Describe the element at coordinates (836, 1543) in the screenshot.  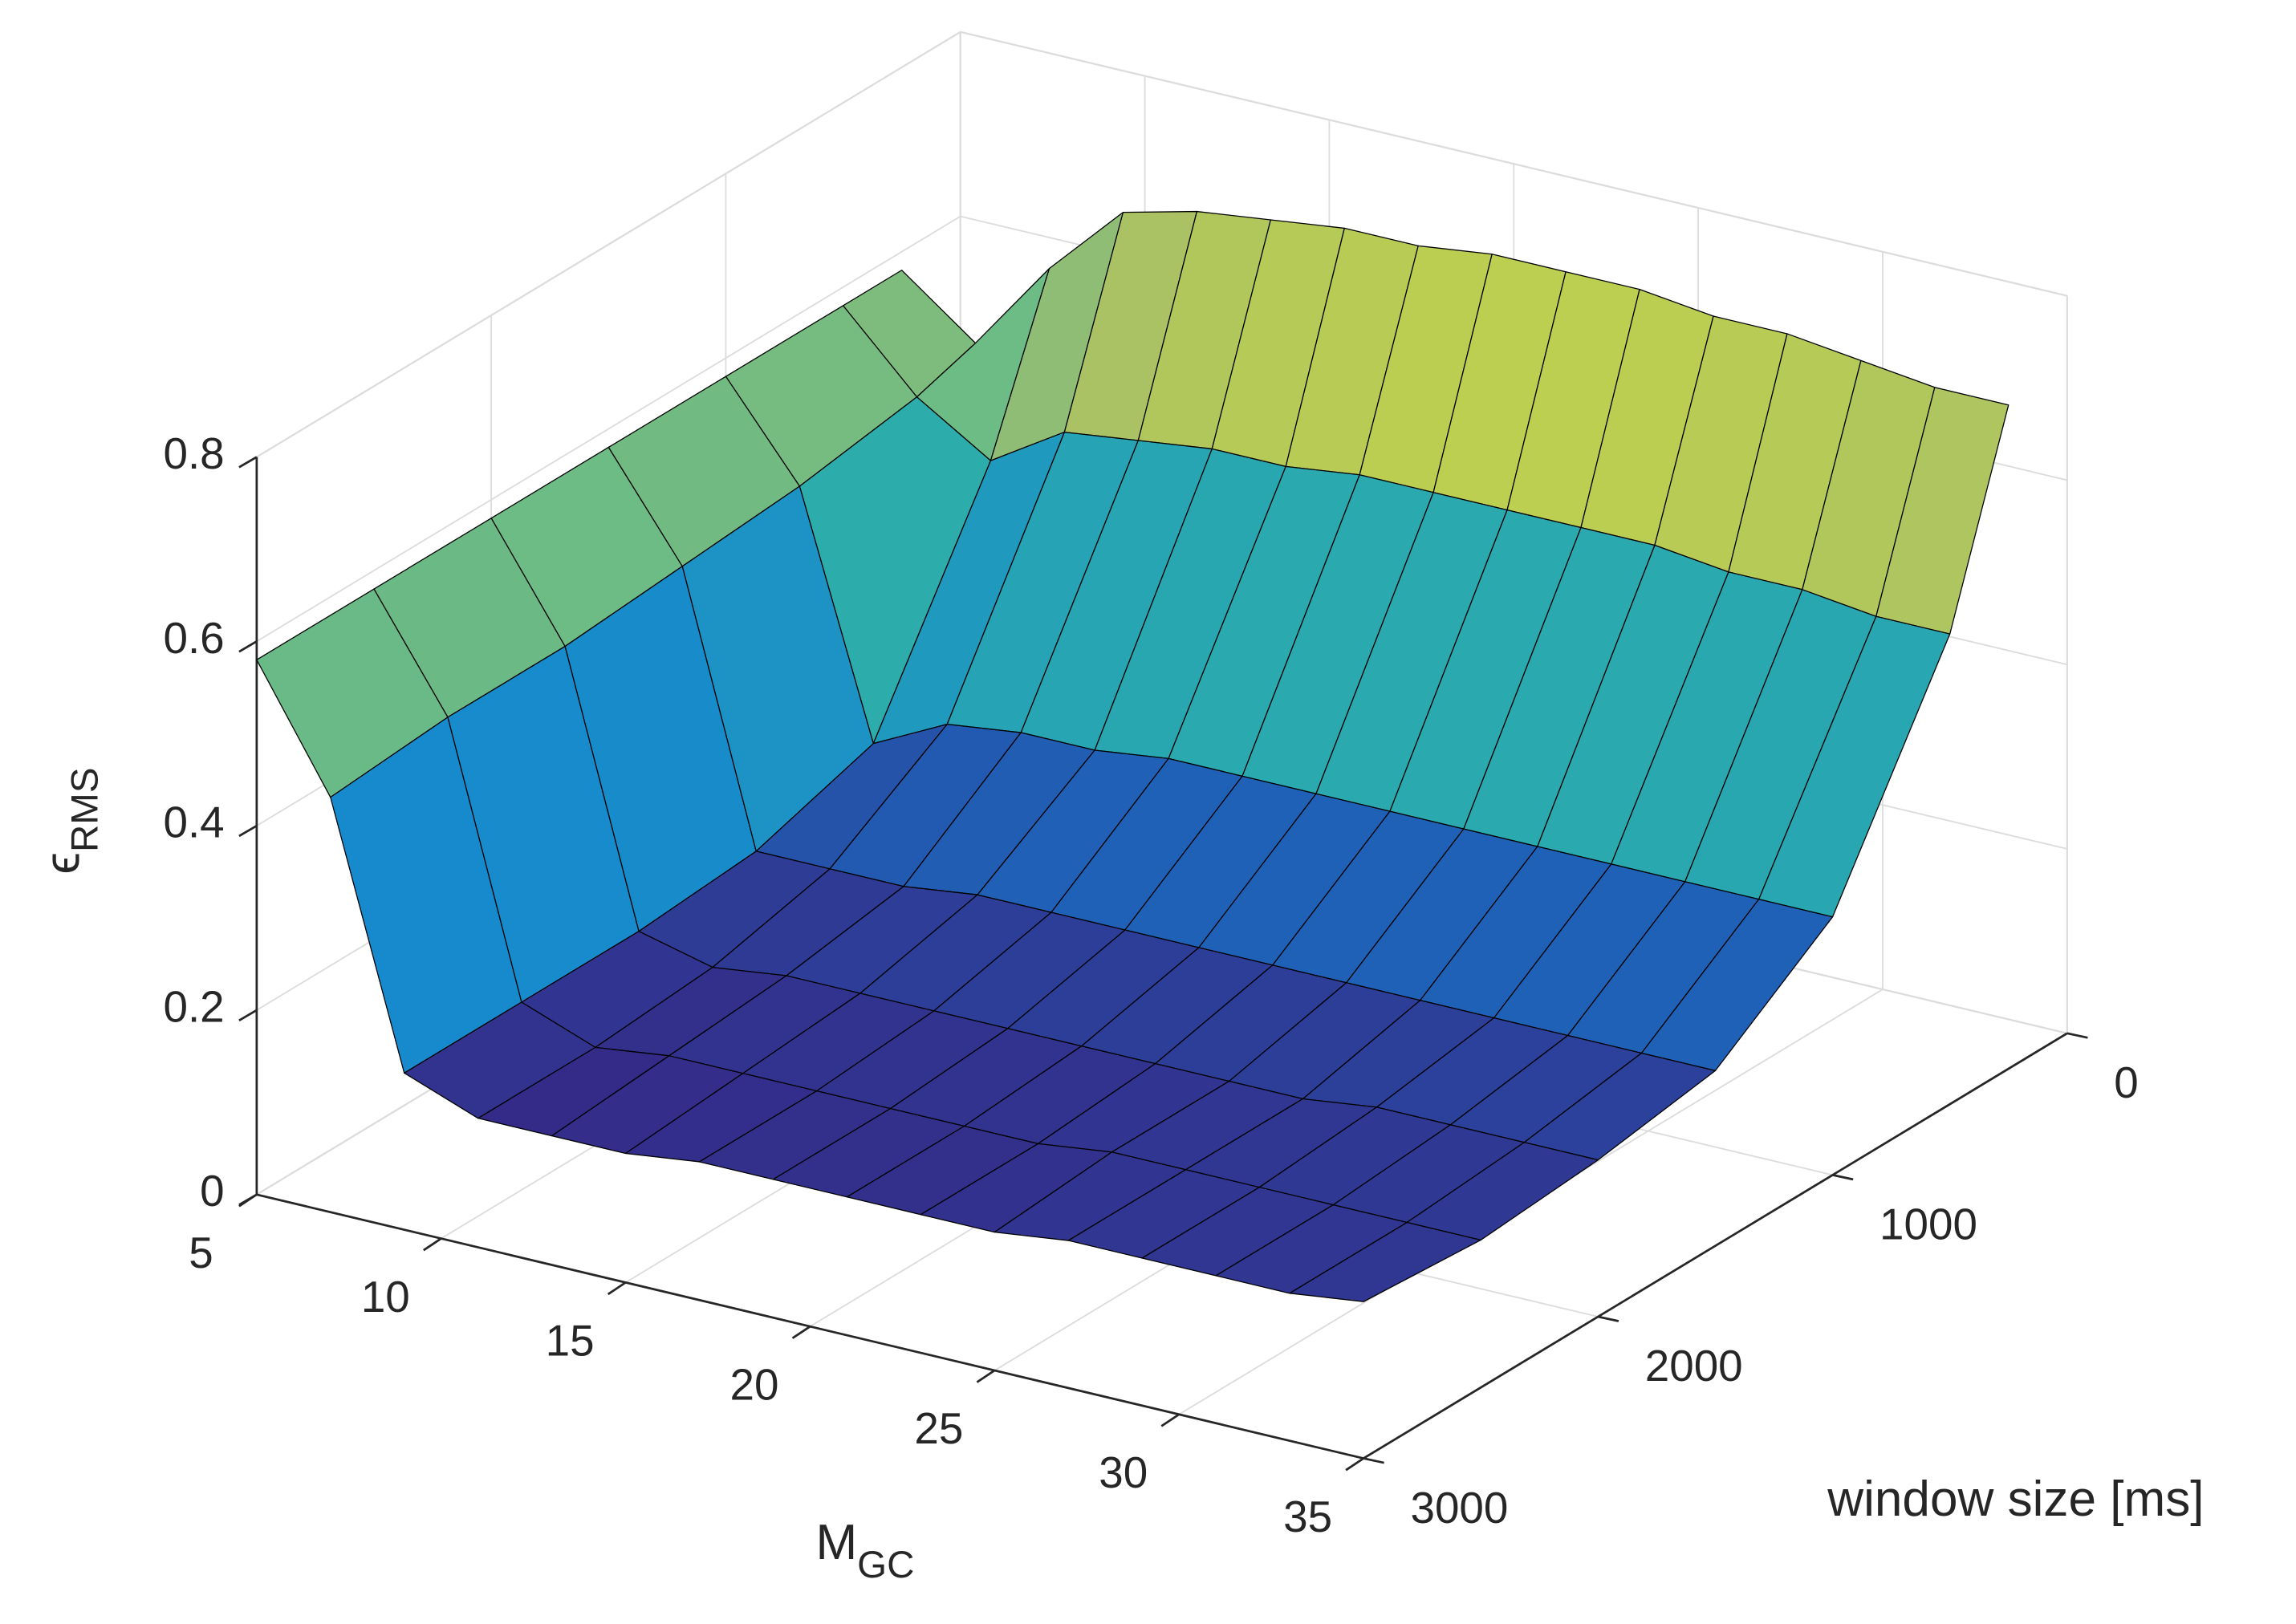
I see `x-axis-label-base: M` at that location.